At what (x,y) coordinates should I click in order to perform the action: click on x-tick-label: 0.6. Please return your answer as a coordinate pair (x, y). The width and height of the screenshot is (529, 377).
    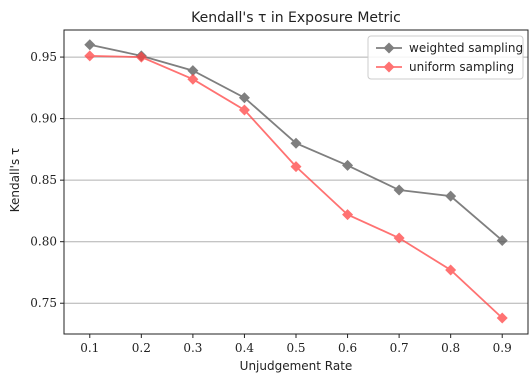
    Looking at the image, I should click on (347, 348).